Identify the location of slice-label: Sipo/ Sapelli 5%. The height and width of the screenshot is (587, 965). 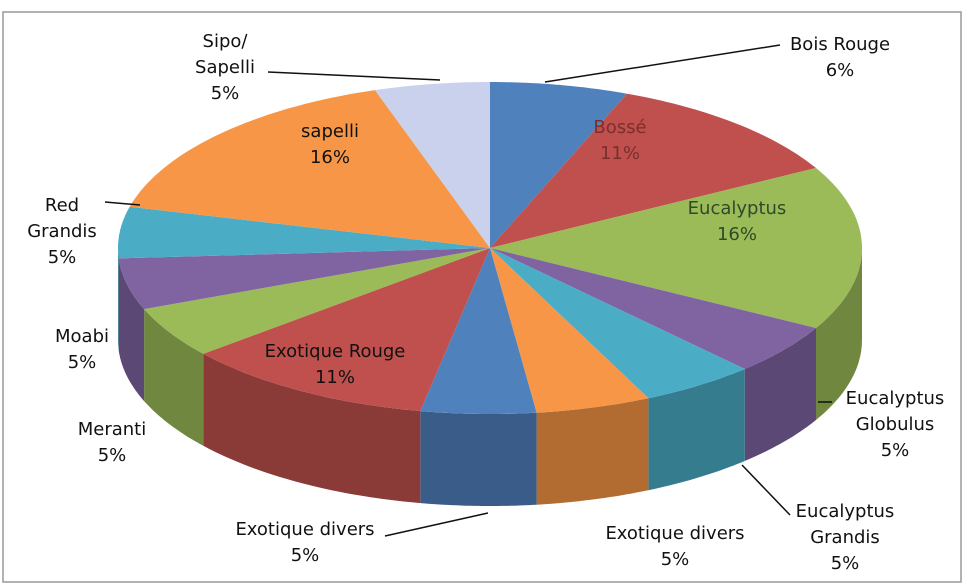
(225, 68).